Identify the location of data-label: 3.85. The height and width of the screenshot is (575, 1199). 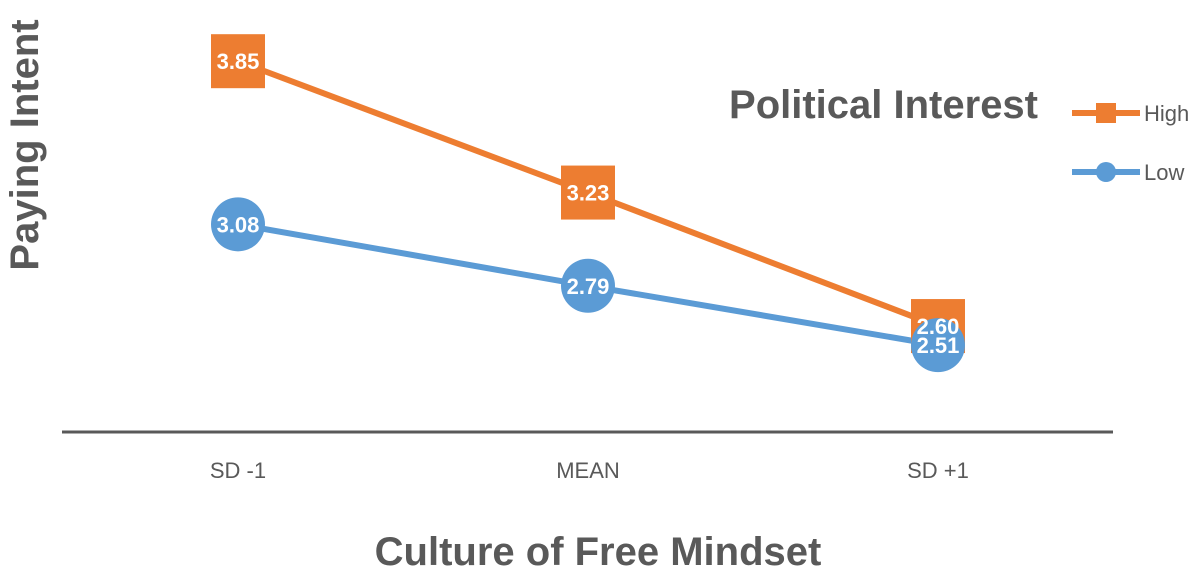
(238, 61).